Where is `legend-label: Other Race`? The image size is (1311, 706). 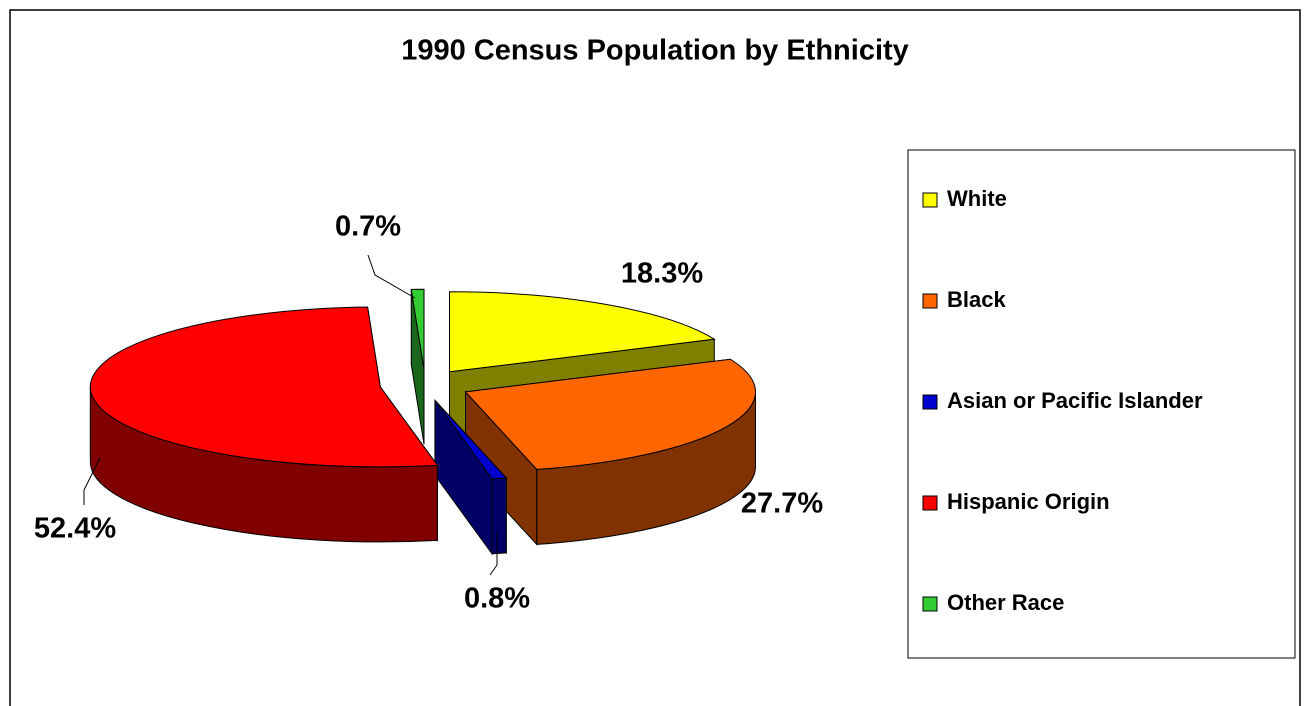
legend-label: Other Race is located at coordinates (1005, 602).